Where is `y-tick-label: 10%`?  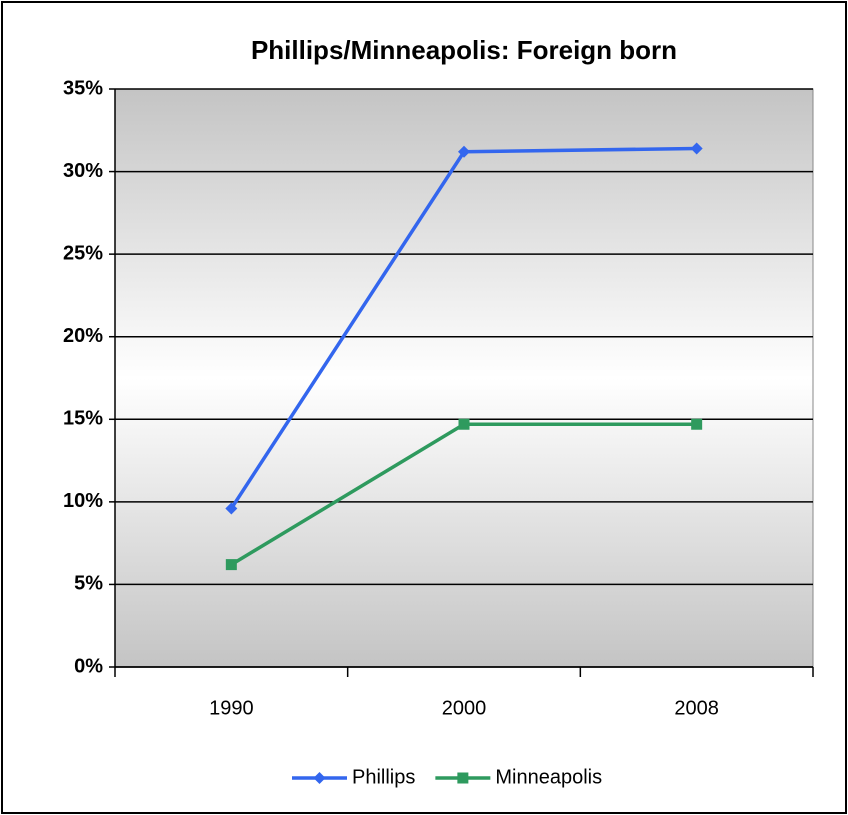 y-tick-label: 10% is located at coordinates (83, 501).